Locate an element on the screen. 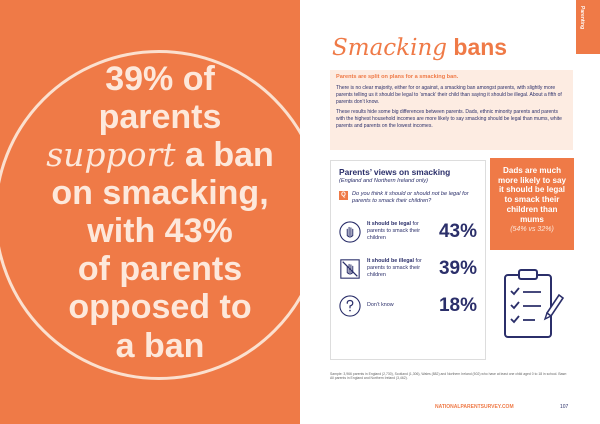 The image size is (600, 424). question-icon is located at coordinates (350, 305).